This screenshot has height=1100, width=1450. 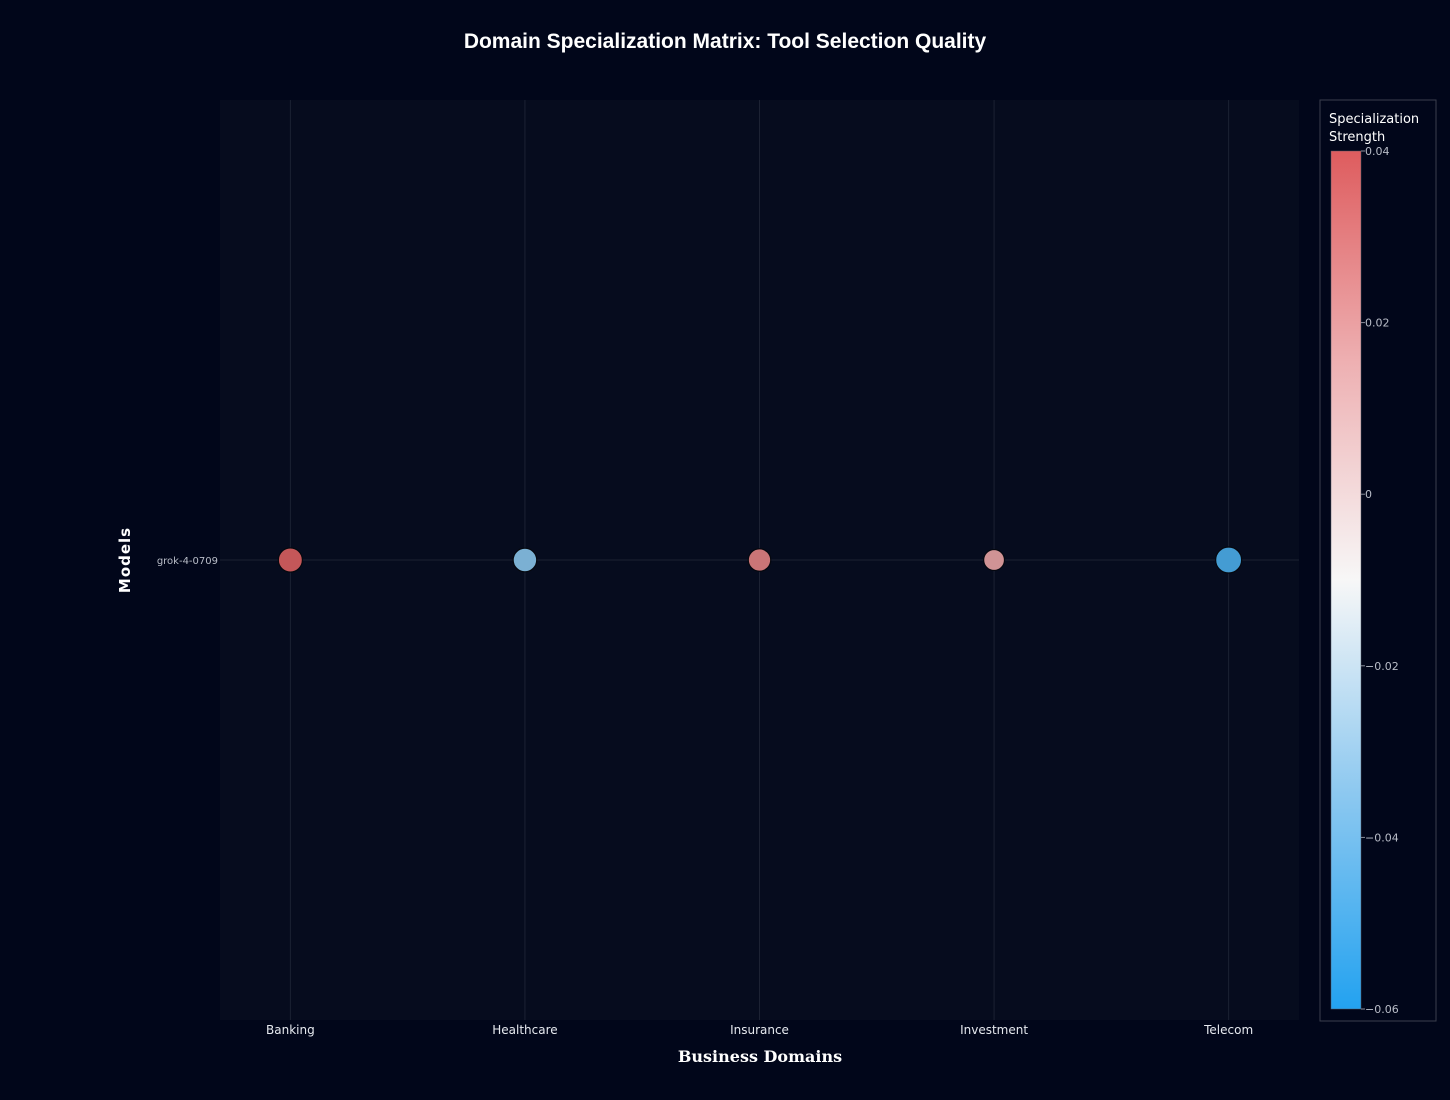 I want to click on colorbar-gradient, so click(x=1346, y=580).